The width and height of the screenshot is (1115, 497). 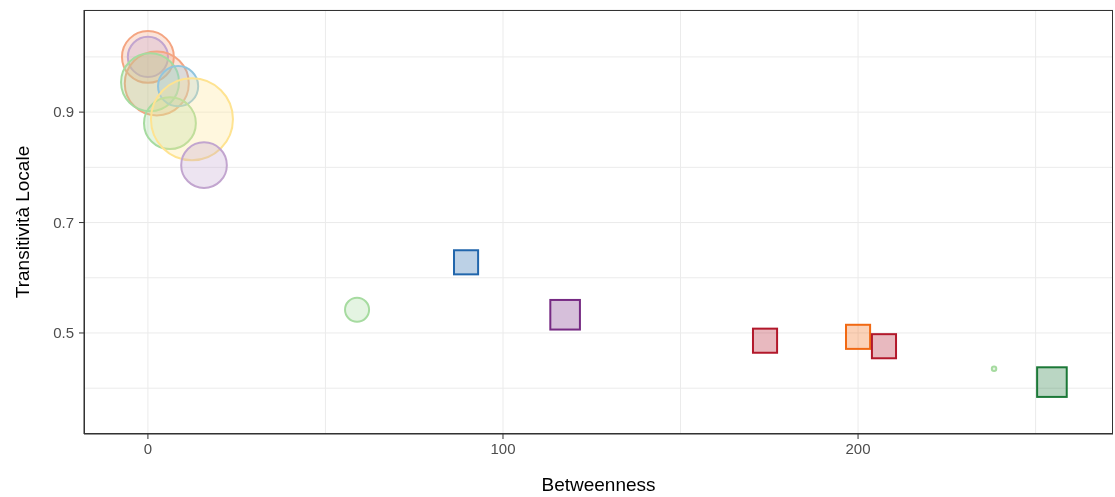 What do you see at coordinates (63, 112) in the screenshot?
I see `y-tick-label: 0.9` at bounding box center [63, 112].